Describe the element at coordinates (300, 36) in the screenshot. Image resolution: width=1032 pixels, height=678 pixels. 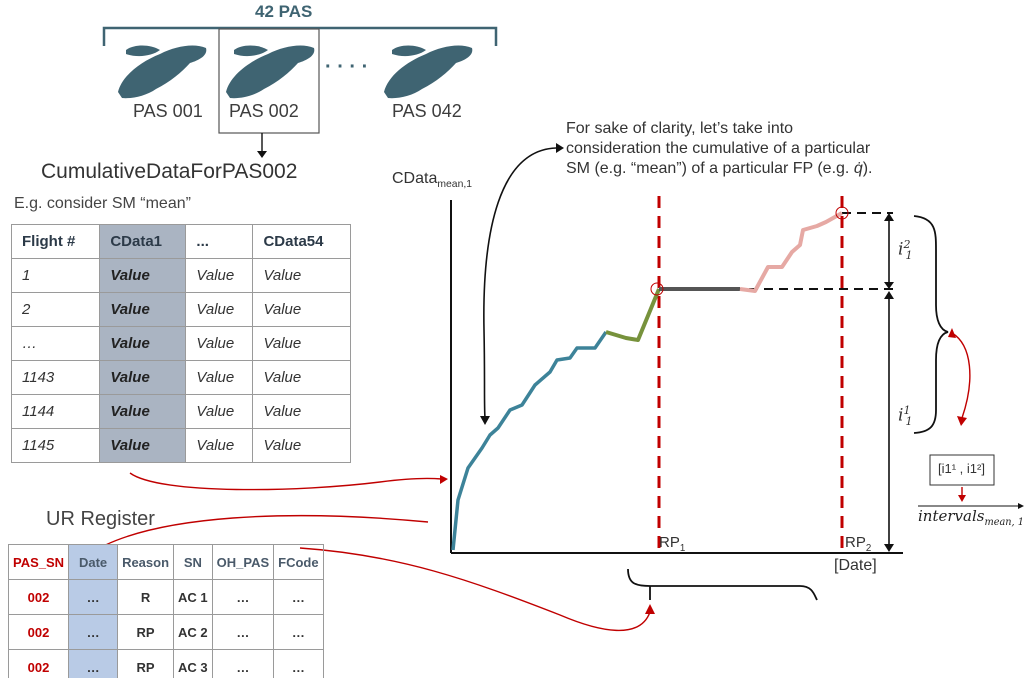
I see `pas-group-bracket` at that location.